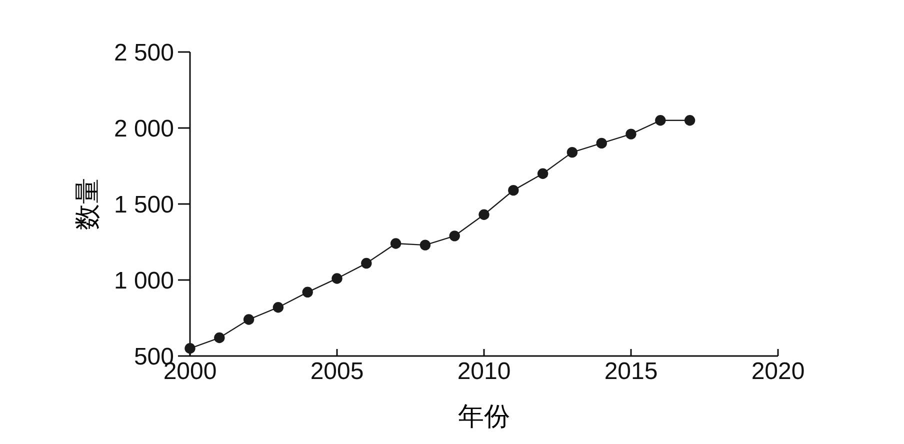 This screenshot has height=444, width=904. I want to click on y-tick-label: 2 500, so click(144, 52).